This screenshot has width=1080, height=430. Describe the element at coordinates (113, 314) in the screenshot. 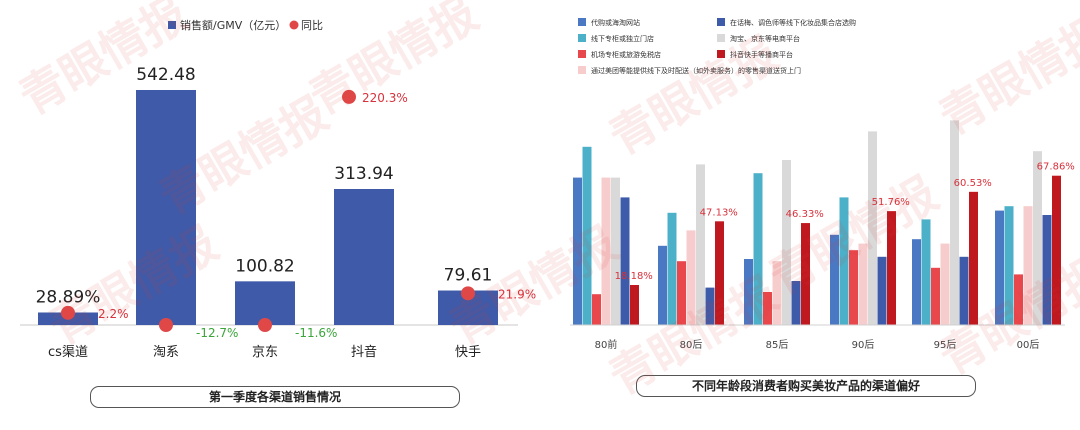

I see `yoy-label: 2.2%` at that location.